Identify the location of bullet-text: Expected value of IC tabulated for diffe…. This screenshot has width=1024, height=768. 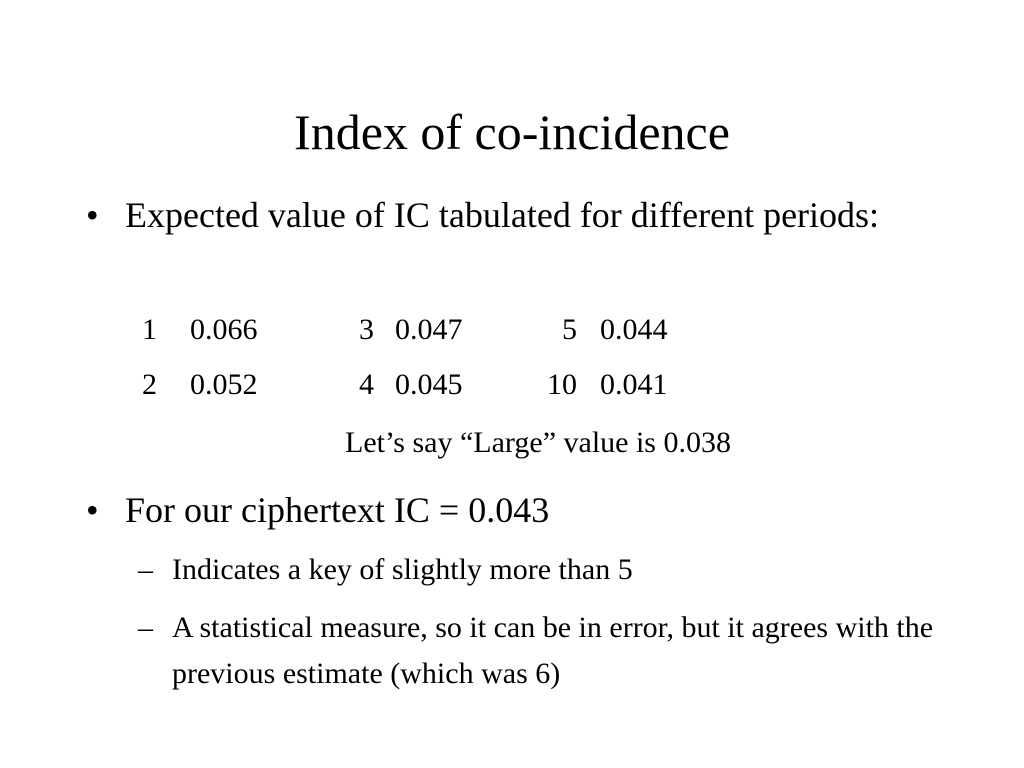
(502, 215).